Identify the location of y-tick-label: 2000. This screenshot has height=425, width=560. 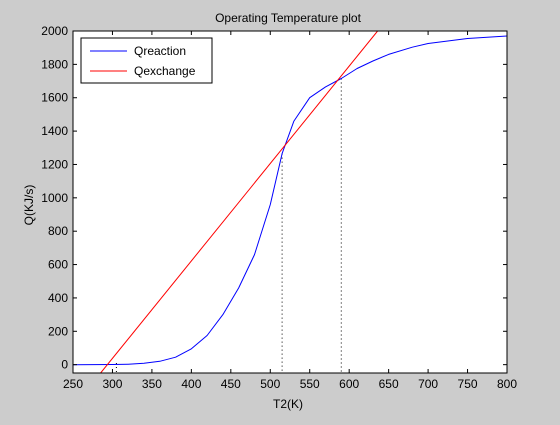
(54, 31).